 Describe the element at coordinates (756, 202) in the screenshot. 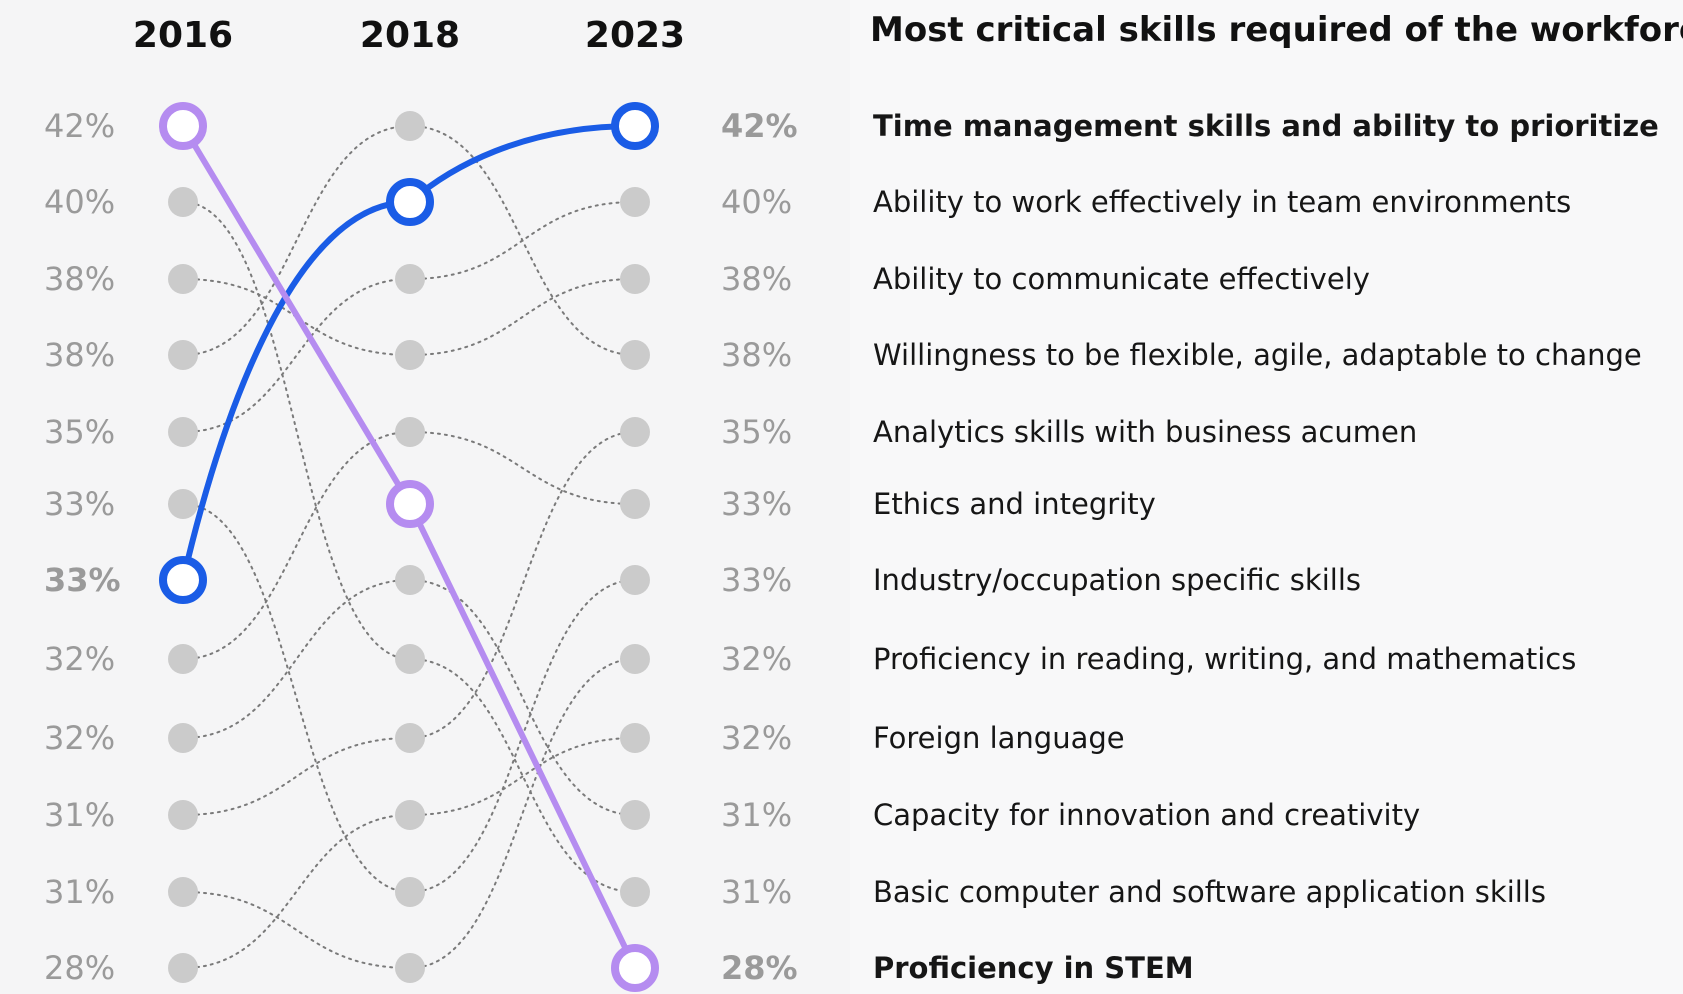

I see `pct-2023-rank-2: 40%` at that location.